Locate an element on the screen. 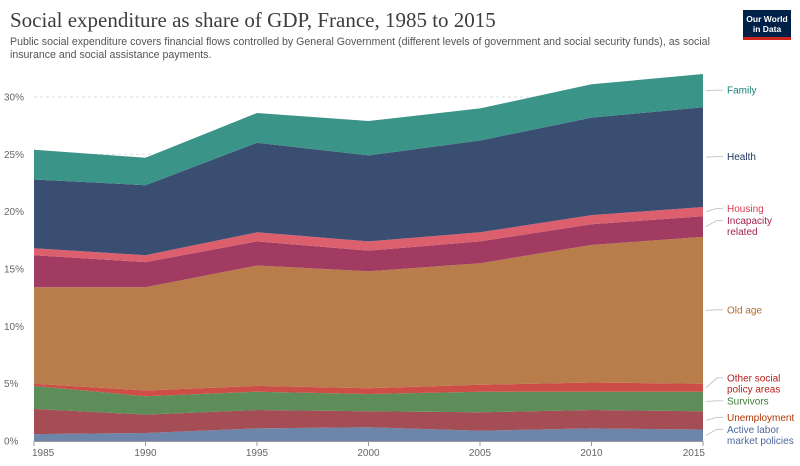 The image size is (800, 466). y-tick-label: 25% is located at coordinates (14, 155).